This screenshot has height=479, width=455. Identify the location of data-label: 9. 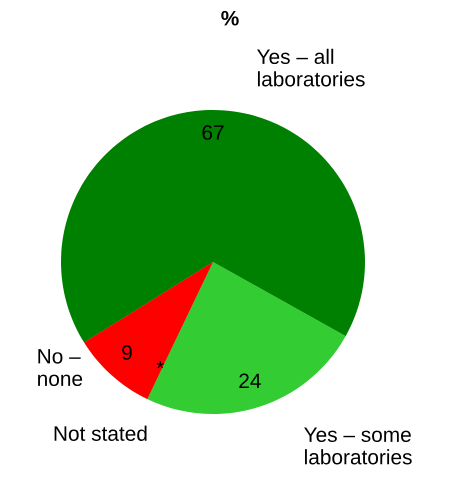
(127, 352).